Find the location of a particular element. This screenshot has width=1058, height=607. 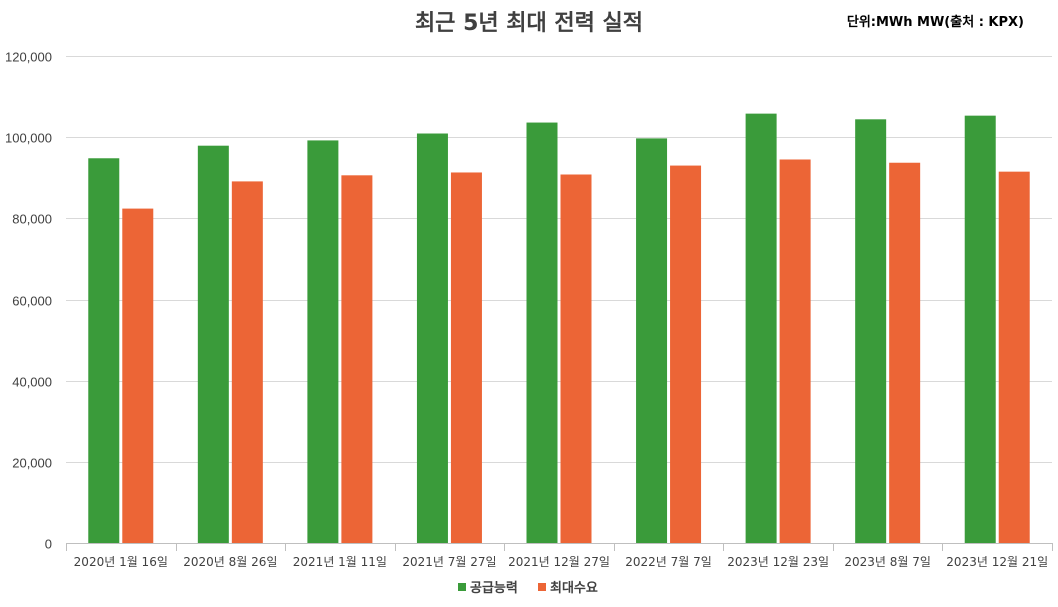

x-category-label: 2021년 7월 27일 is located at coordinates (449, 562).